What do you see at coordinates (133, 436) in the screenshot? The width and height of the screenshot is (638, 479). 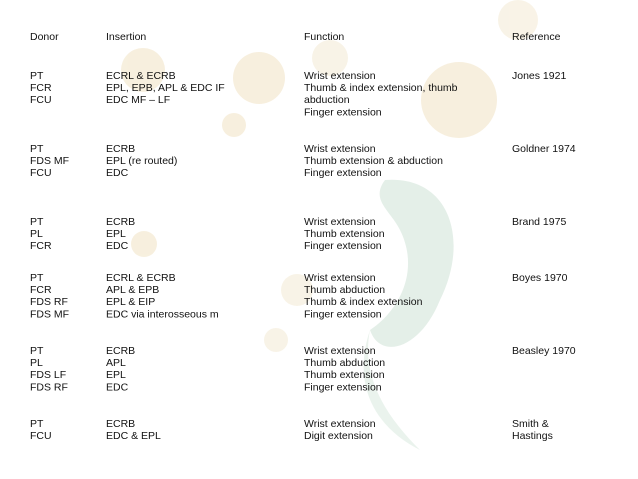 I see `cell-insertion: EDC & EPL` at bounding box center [133, 436].